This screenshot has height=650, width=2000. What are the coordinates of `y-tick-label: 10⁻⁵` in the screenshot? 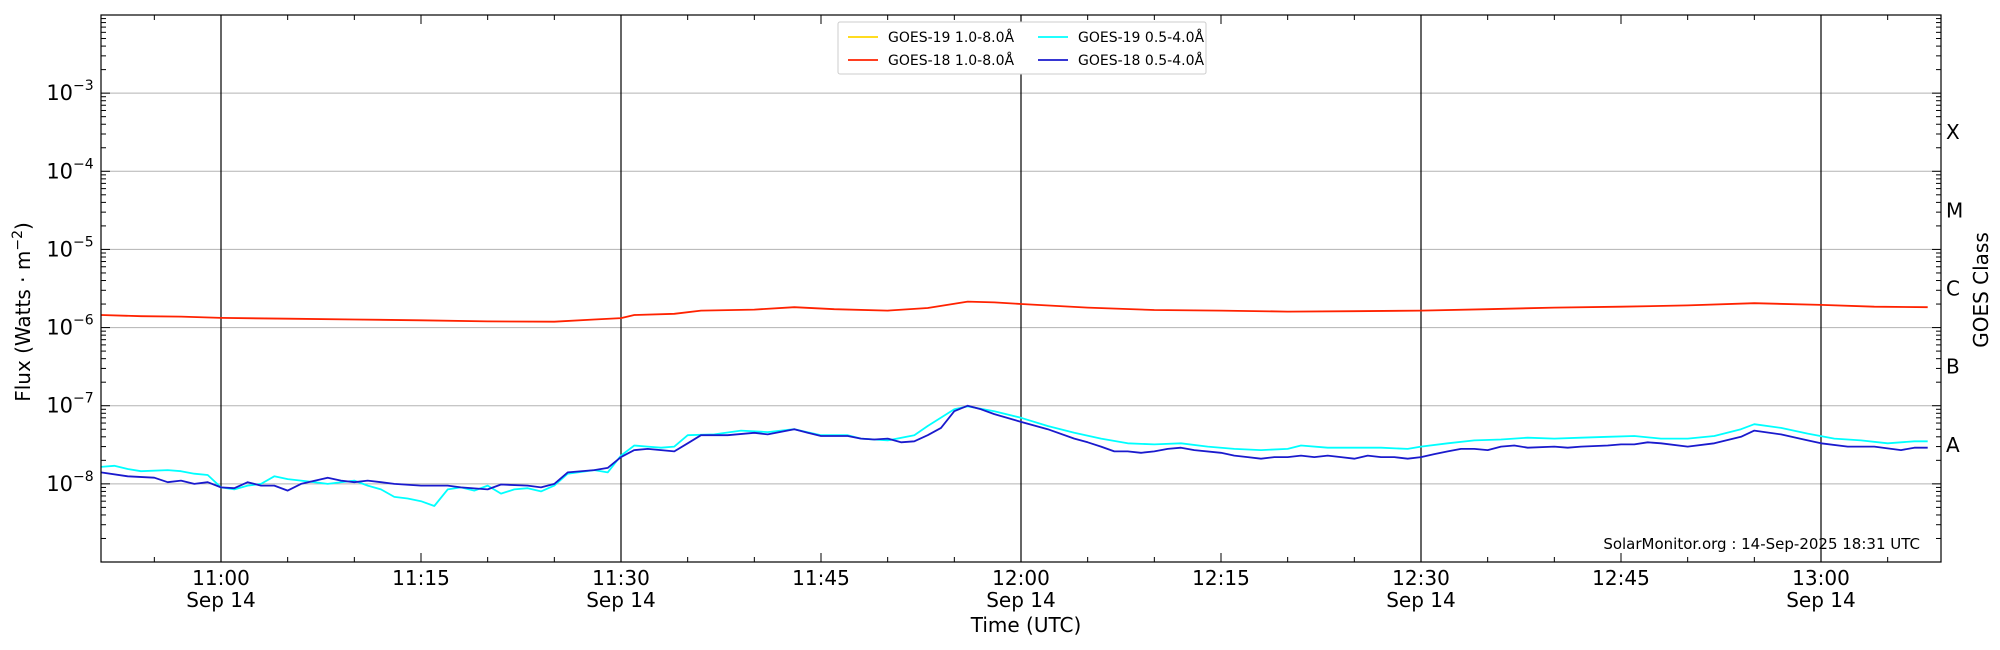 It's located at (69, 247).